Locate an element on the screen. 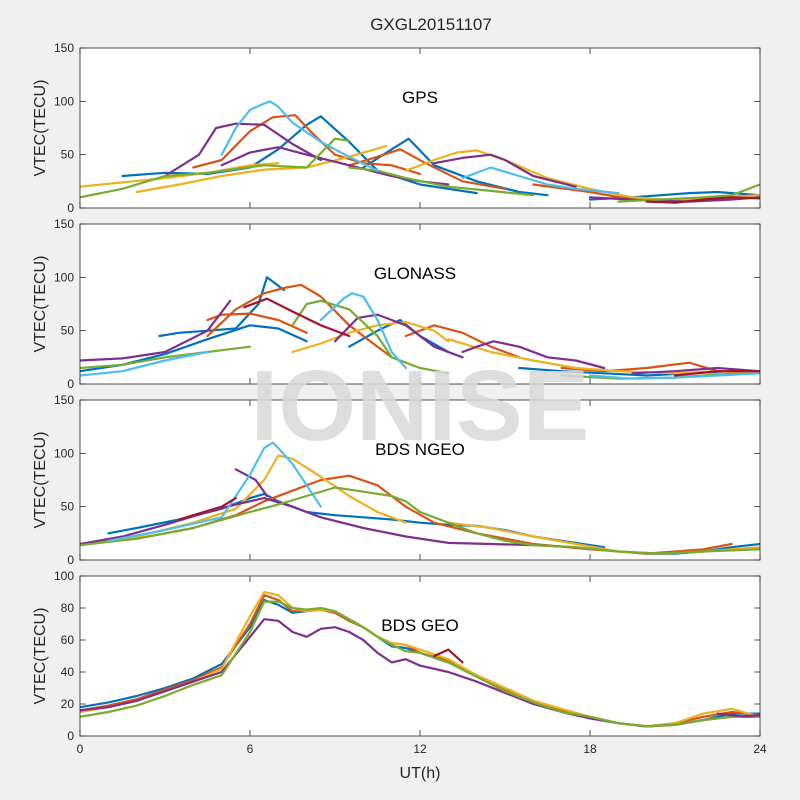 Image resolution: width=800 pixels, height=800 pixels. x-axis-label: UT(h) is located at coordinates (420, 773).